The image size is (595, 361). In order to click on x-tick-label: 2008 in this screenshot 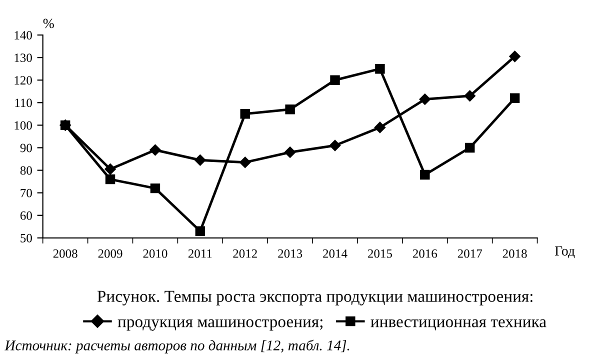, I will do `click(65, 253)`.